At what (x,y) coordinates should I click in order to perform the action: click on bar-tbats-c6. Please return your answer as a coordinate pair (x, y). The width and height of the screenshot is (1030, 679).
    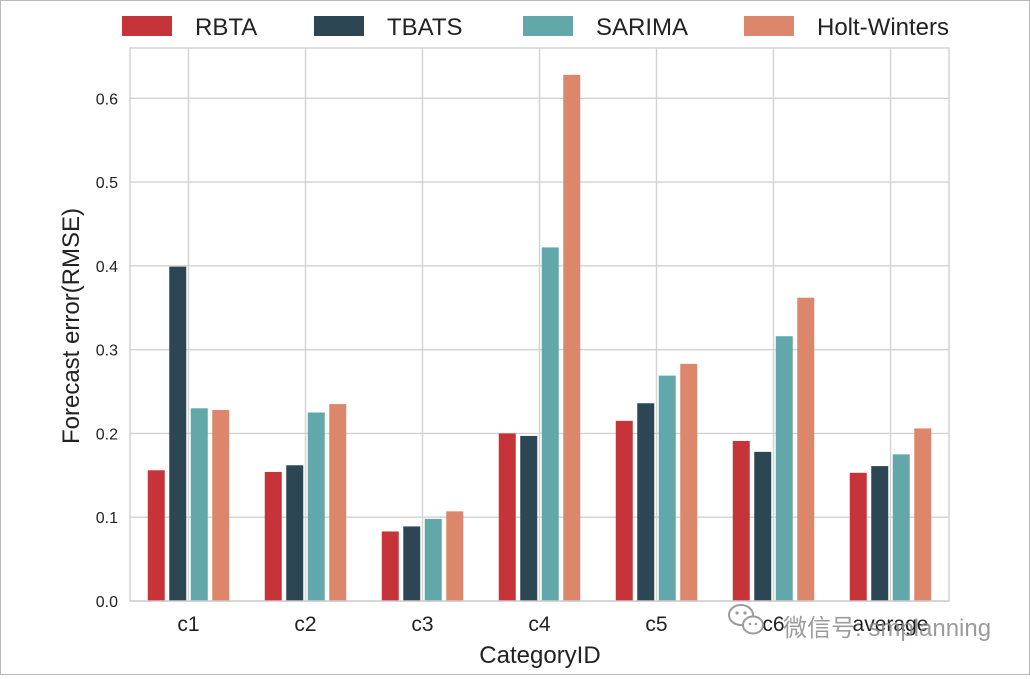
    Looking at the image, I should click on (763, 526).